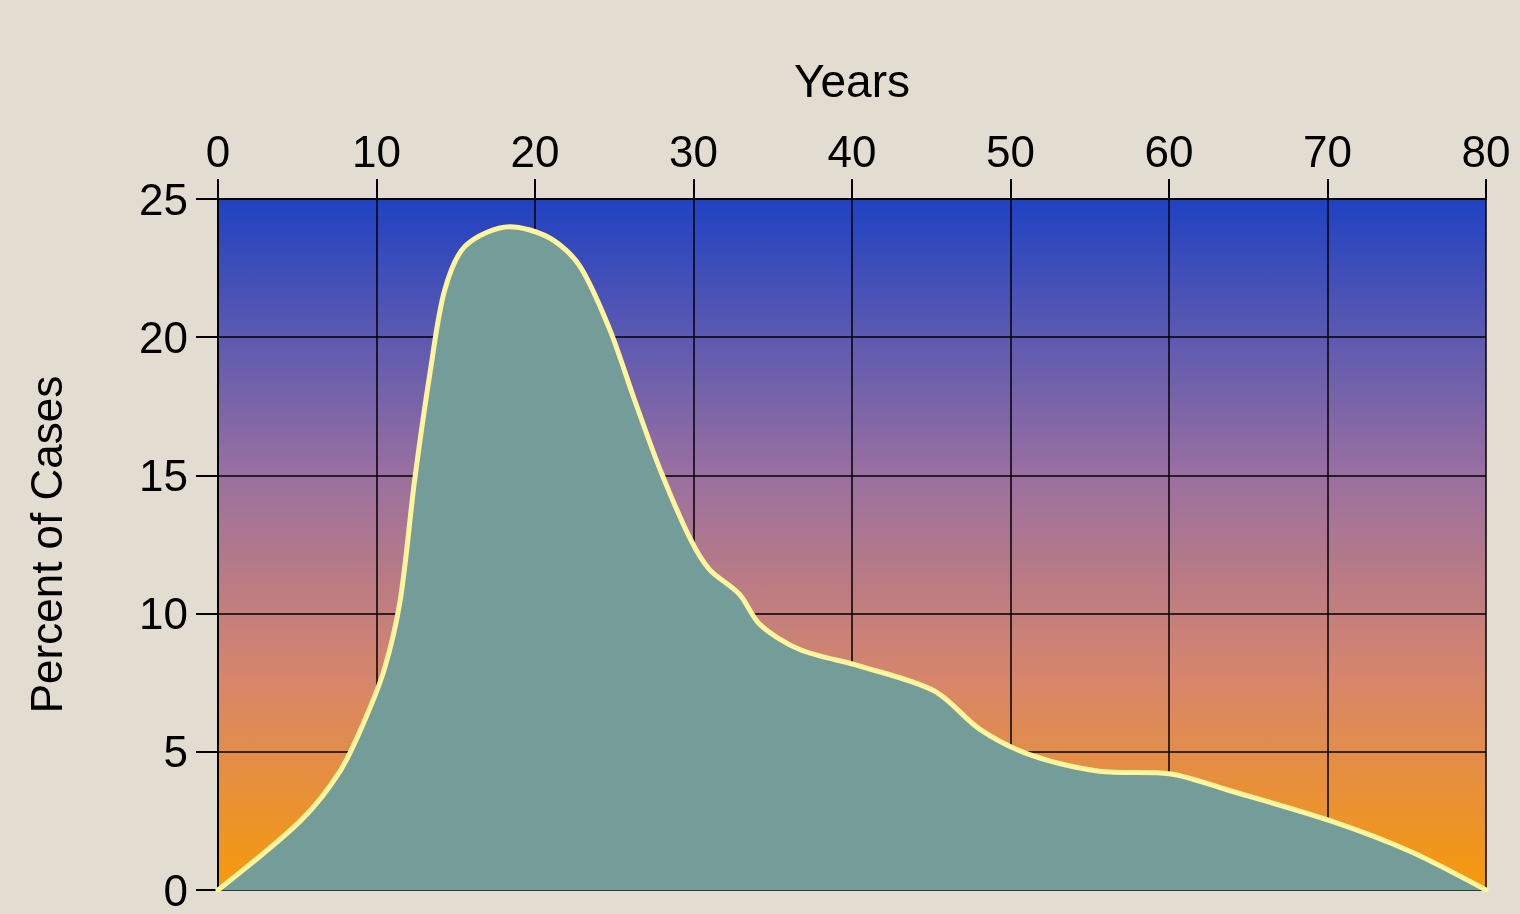 The width and height of the screenshot is (1520, 914). What do you see at coordinates (1327, 151) in the screenshot?
I see `x-tick-label: 70` at bounding box center [1327, 151].